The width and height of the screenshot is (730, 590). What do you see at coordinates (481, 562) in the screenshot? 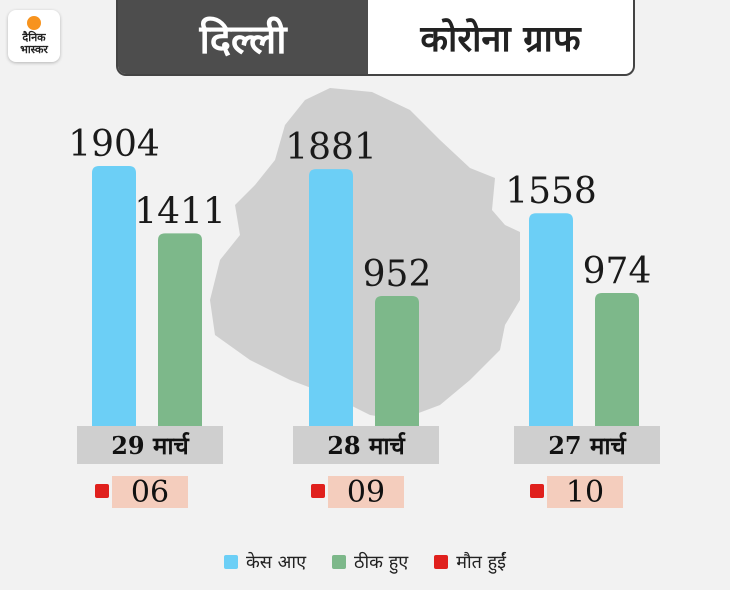
I see `legend-label-deaths: मौत हुईं` at bounding box center [481, 562].